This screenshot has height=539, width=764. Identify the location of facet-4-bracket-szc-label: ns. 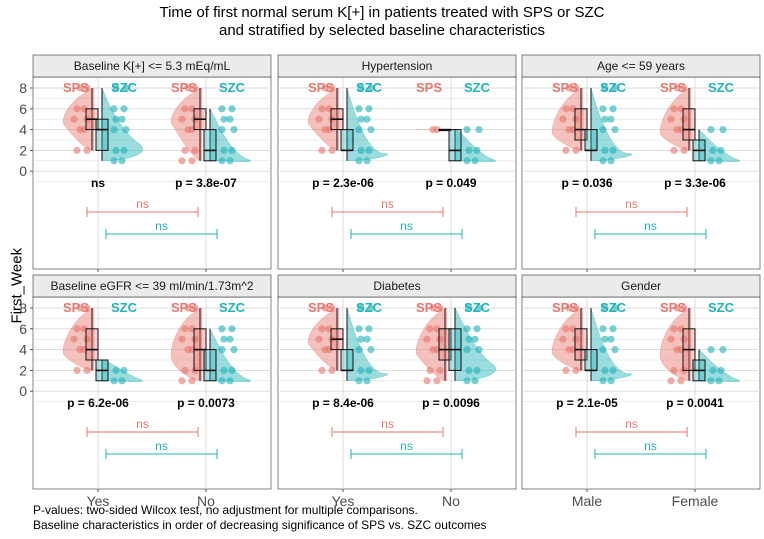
(161, 446).